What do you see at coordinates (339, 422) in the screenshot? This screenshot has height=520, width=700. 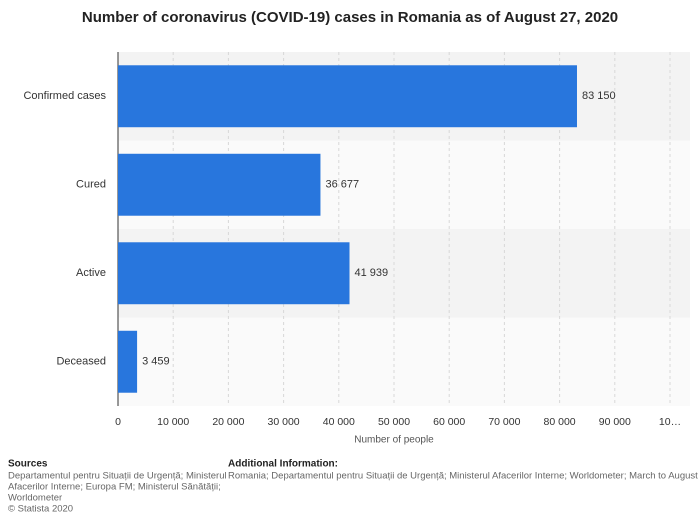 I see `x-tick-label: 40 000` at bounding box center [339, 422].